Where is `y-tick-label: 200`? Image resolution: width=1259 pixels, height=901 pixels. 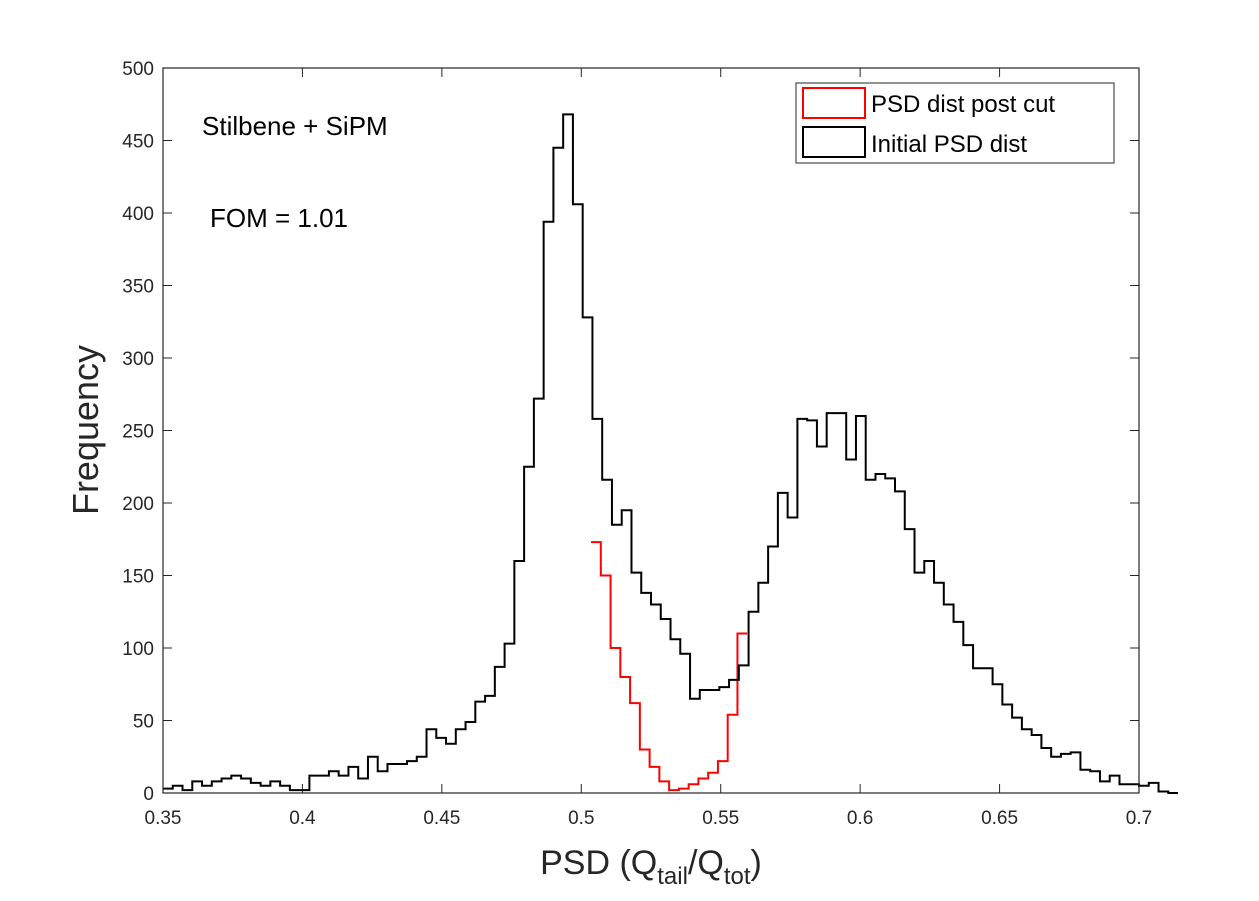
y-tick-label: 200 is located at coordinates (138, 504).